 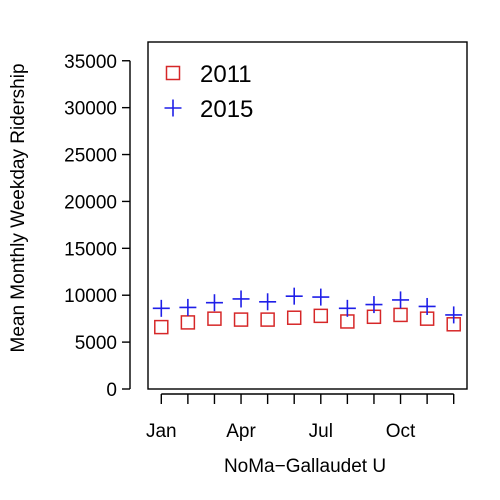 What do you see at coordinates (307, 311) in the screenshot?
I see `data-points` at bounding box center [307, 311].